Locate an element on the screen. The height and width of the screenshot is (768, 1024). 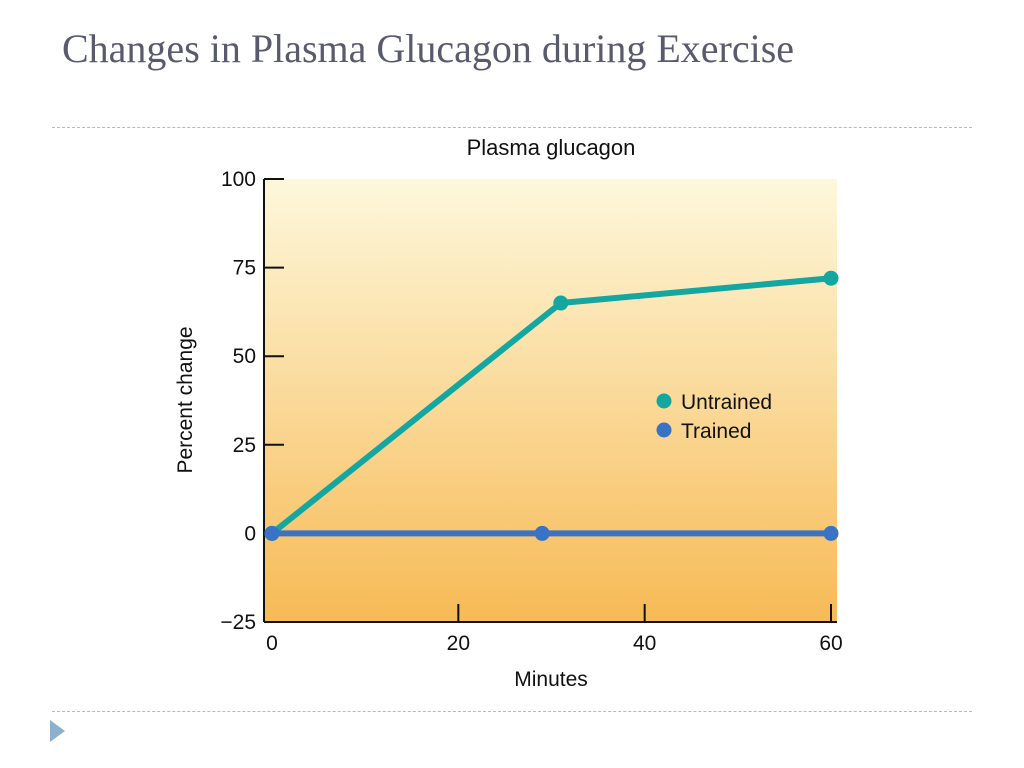
legend-label: Trained is located at coordinates (716, 431).